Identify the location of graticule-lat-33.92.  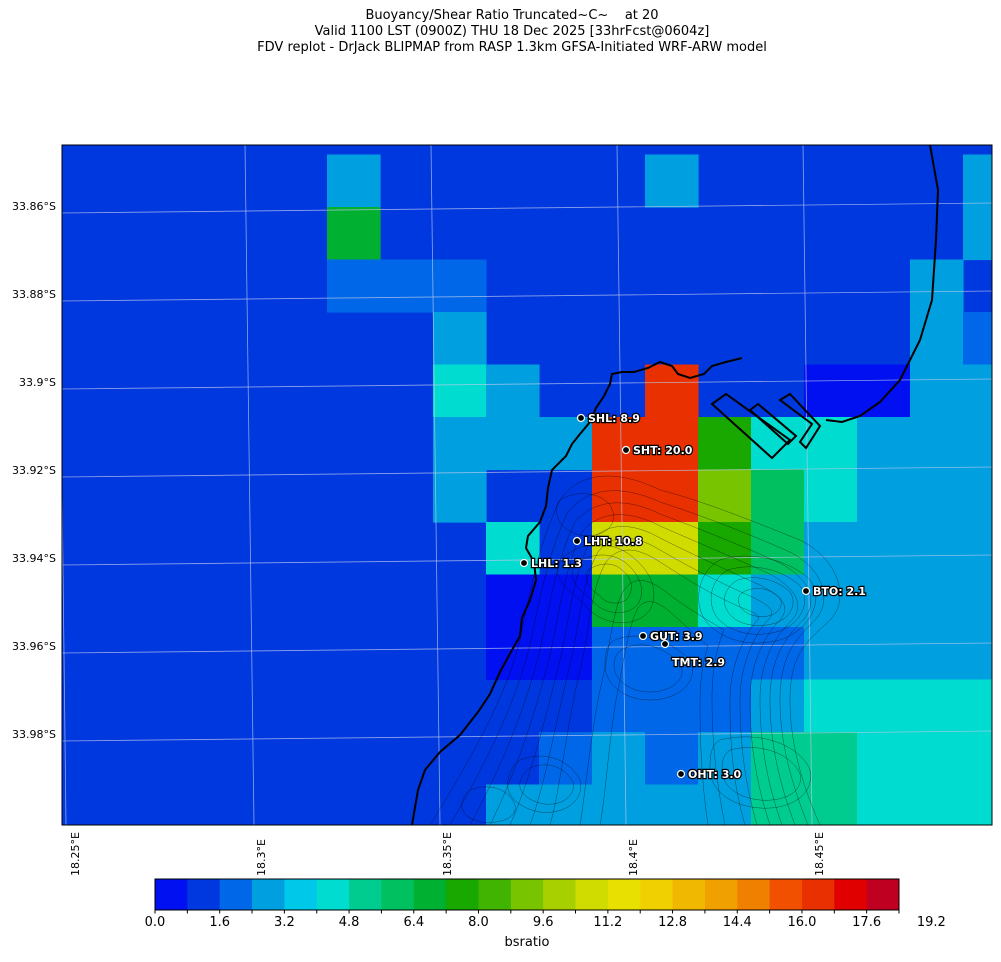
(527, 472).